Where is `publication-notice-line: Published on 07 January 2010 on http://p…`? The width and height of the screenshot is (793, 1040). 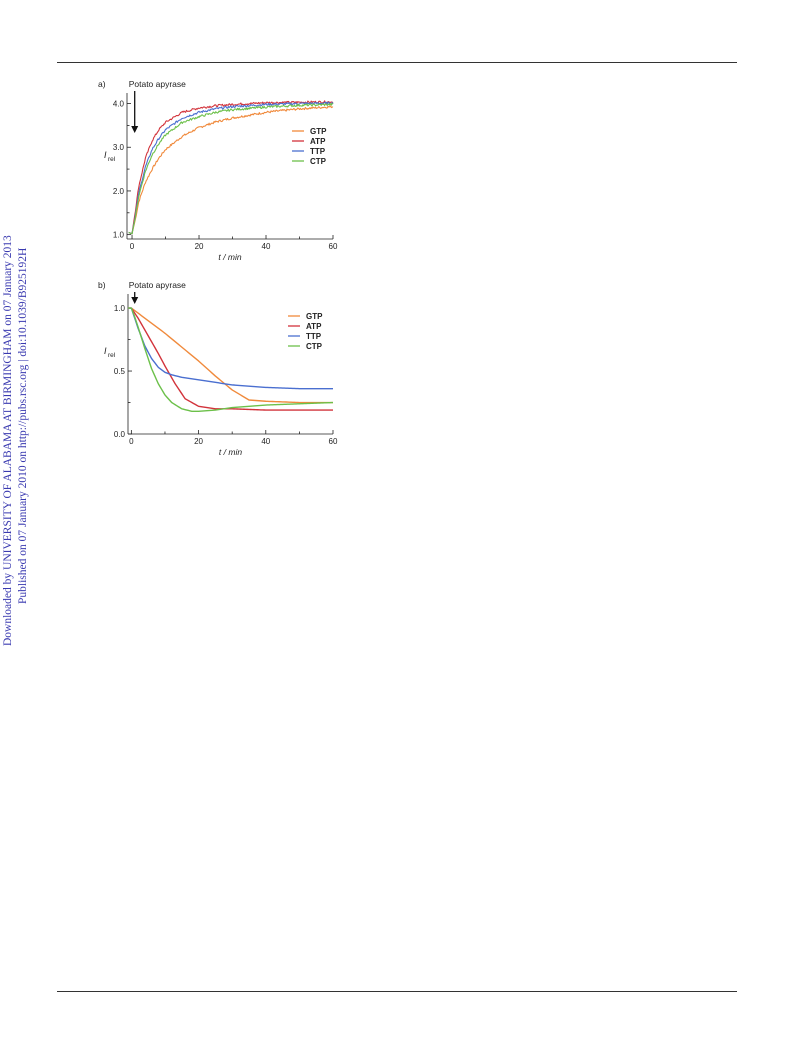
publication-notice-line: Published on 07 January 2010 on http://p… is located at coordinates (23, 425).